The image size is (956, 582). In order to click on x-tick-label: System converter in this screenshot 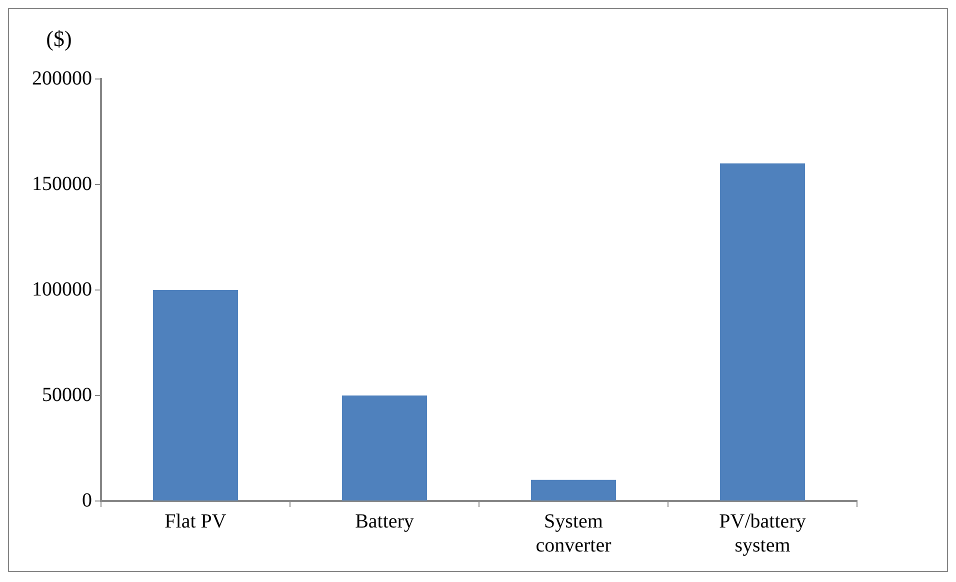, I will do `click(574, 533)`.